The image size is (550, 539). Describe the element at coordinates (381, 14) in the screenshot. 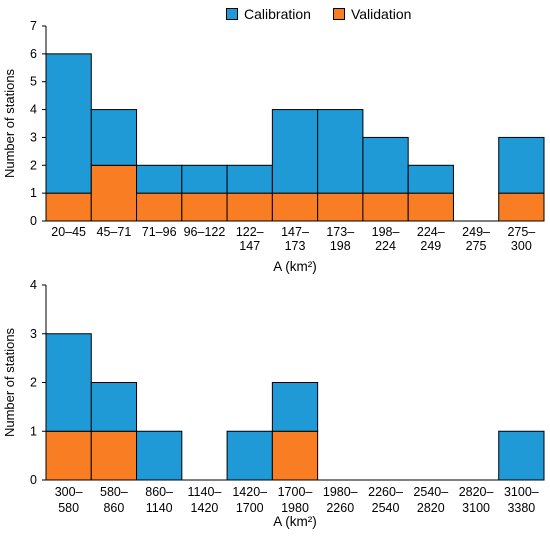

I see `legend-label-validation: Validation` at that location.